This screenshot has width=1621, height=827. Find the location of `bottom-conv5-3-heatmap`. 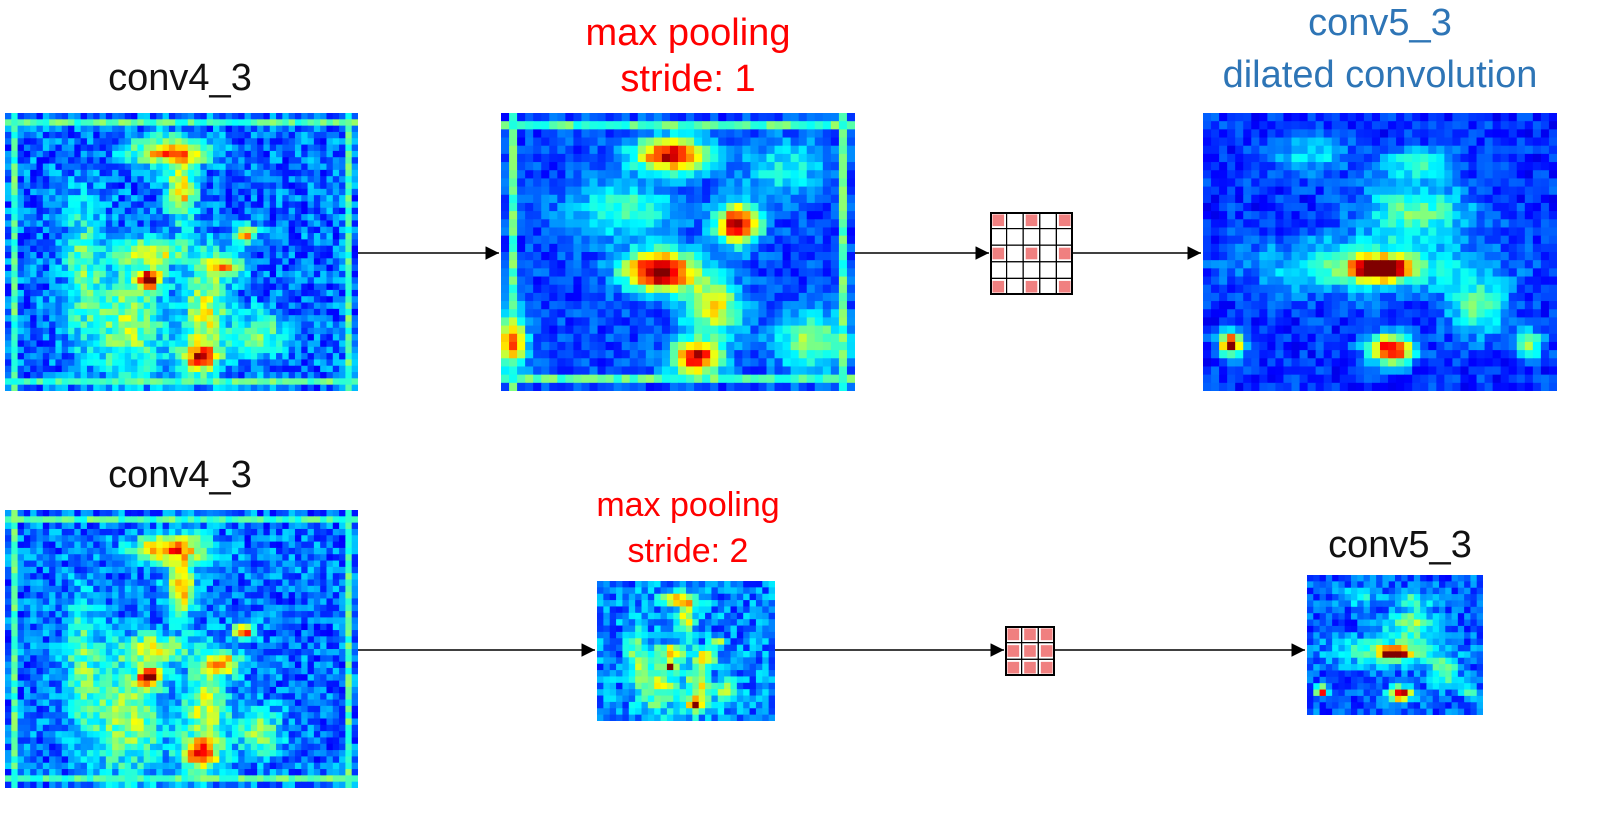

bottom-conv5-3-heatmap is located at coordinates (1395, 645).